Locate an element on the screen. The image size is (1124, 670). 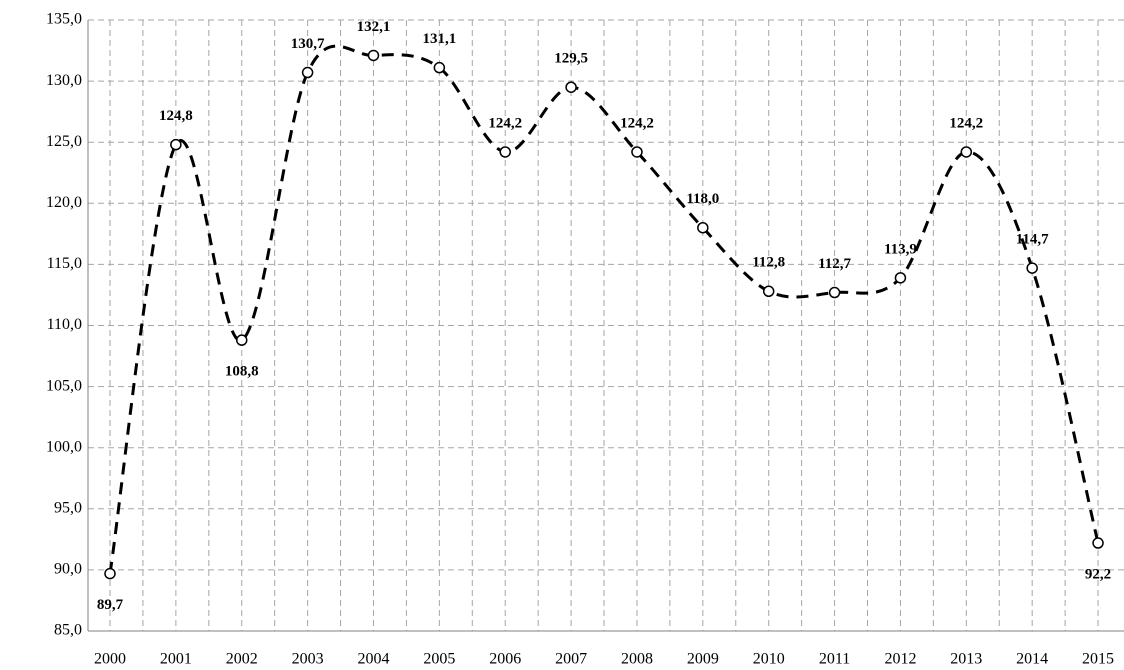
x-tick-label: 2001 is located at coordinates (176, 659).